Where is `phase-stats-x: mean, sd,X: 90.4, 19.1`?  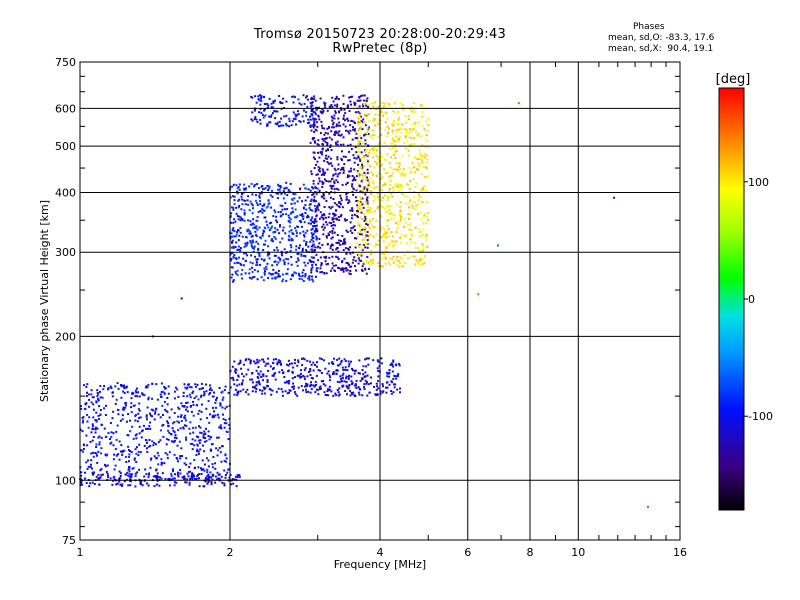 phase-stats-x: mean, sd,X: 90.4, 19.1 is located at coordinates (661, 49).